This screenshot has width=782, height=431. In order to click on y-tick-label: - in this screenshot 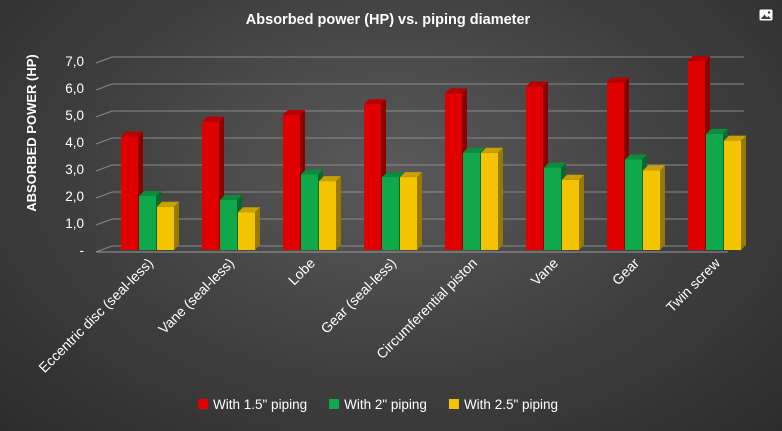, I will do `click(82, 250)`.